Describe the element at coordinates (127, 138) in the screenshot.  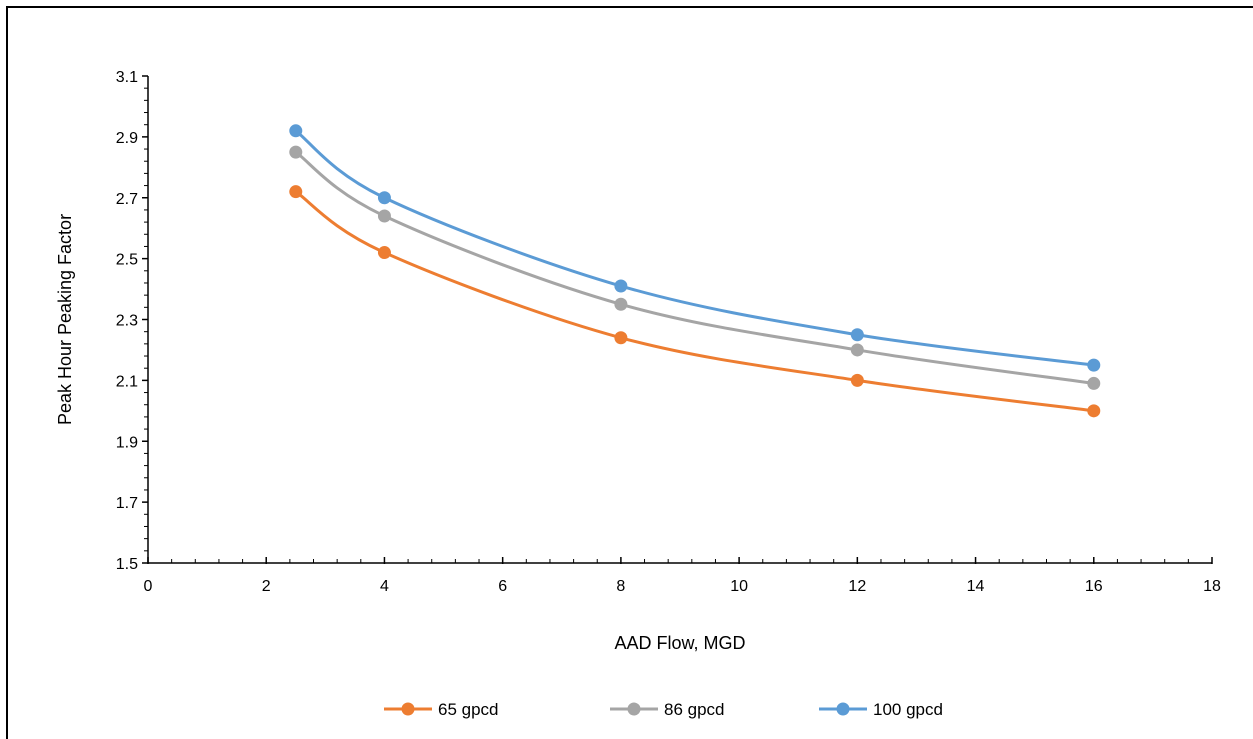
I see `y-tick-label: 2.9` at that location.